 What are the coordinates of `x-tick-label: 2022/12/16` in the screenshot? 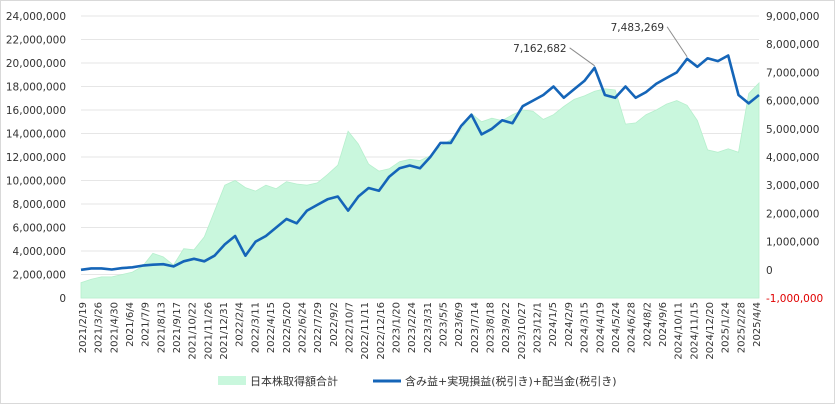 It's located at (381, 331).